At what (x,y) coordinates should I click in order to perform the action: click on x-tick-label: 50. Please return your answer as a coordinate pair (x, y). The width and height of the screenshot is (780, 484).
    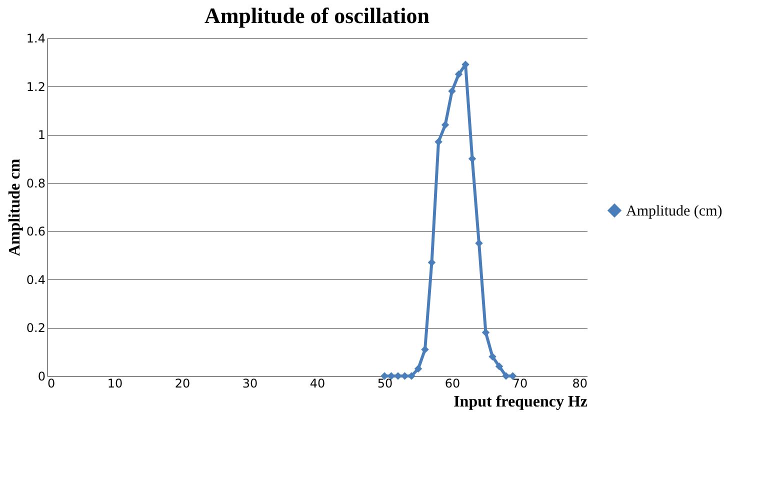
    Looking at the image, I should click on (385, 383).